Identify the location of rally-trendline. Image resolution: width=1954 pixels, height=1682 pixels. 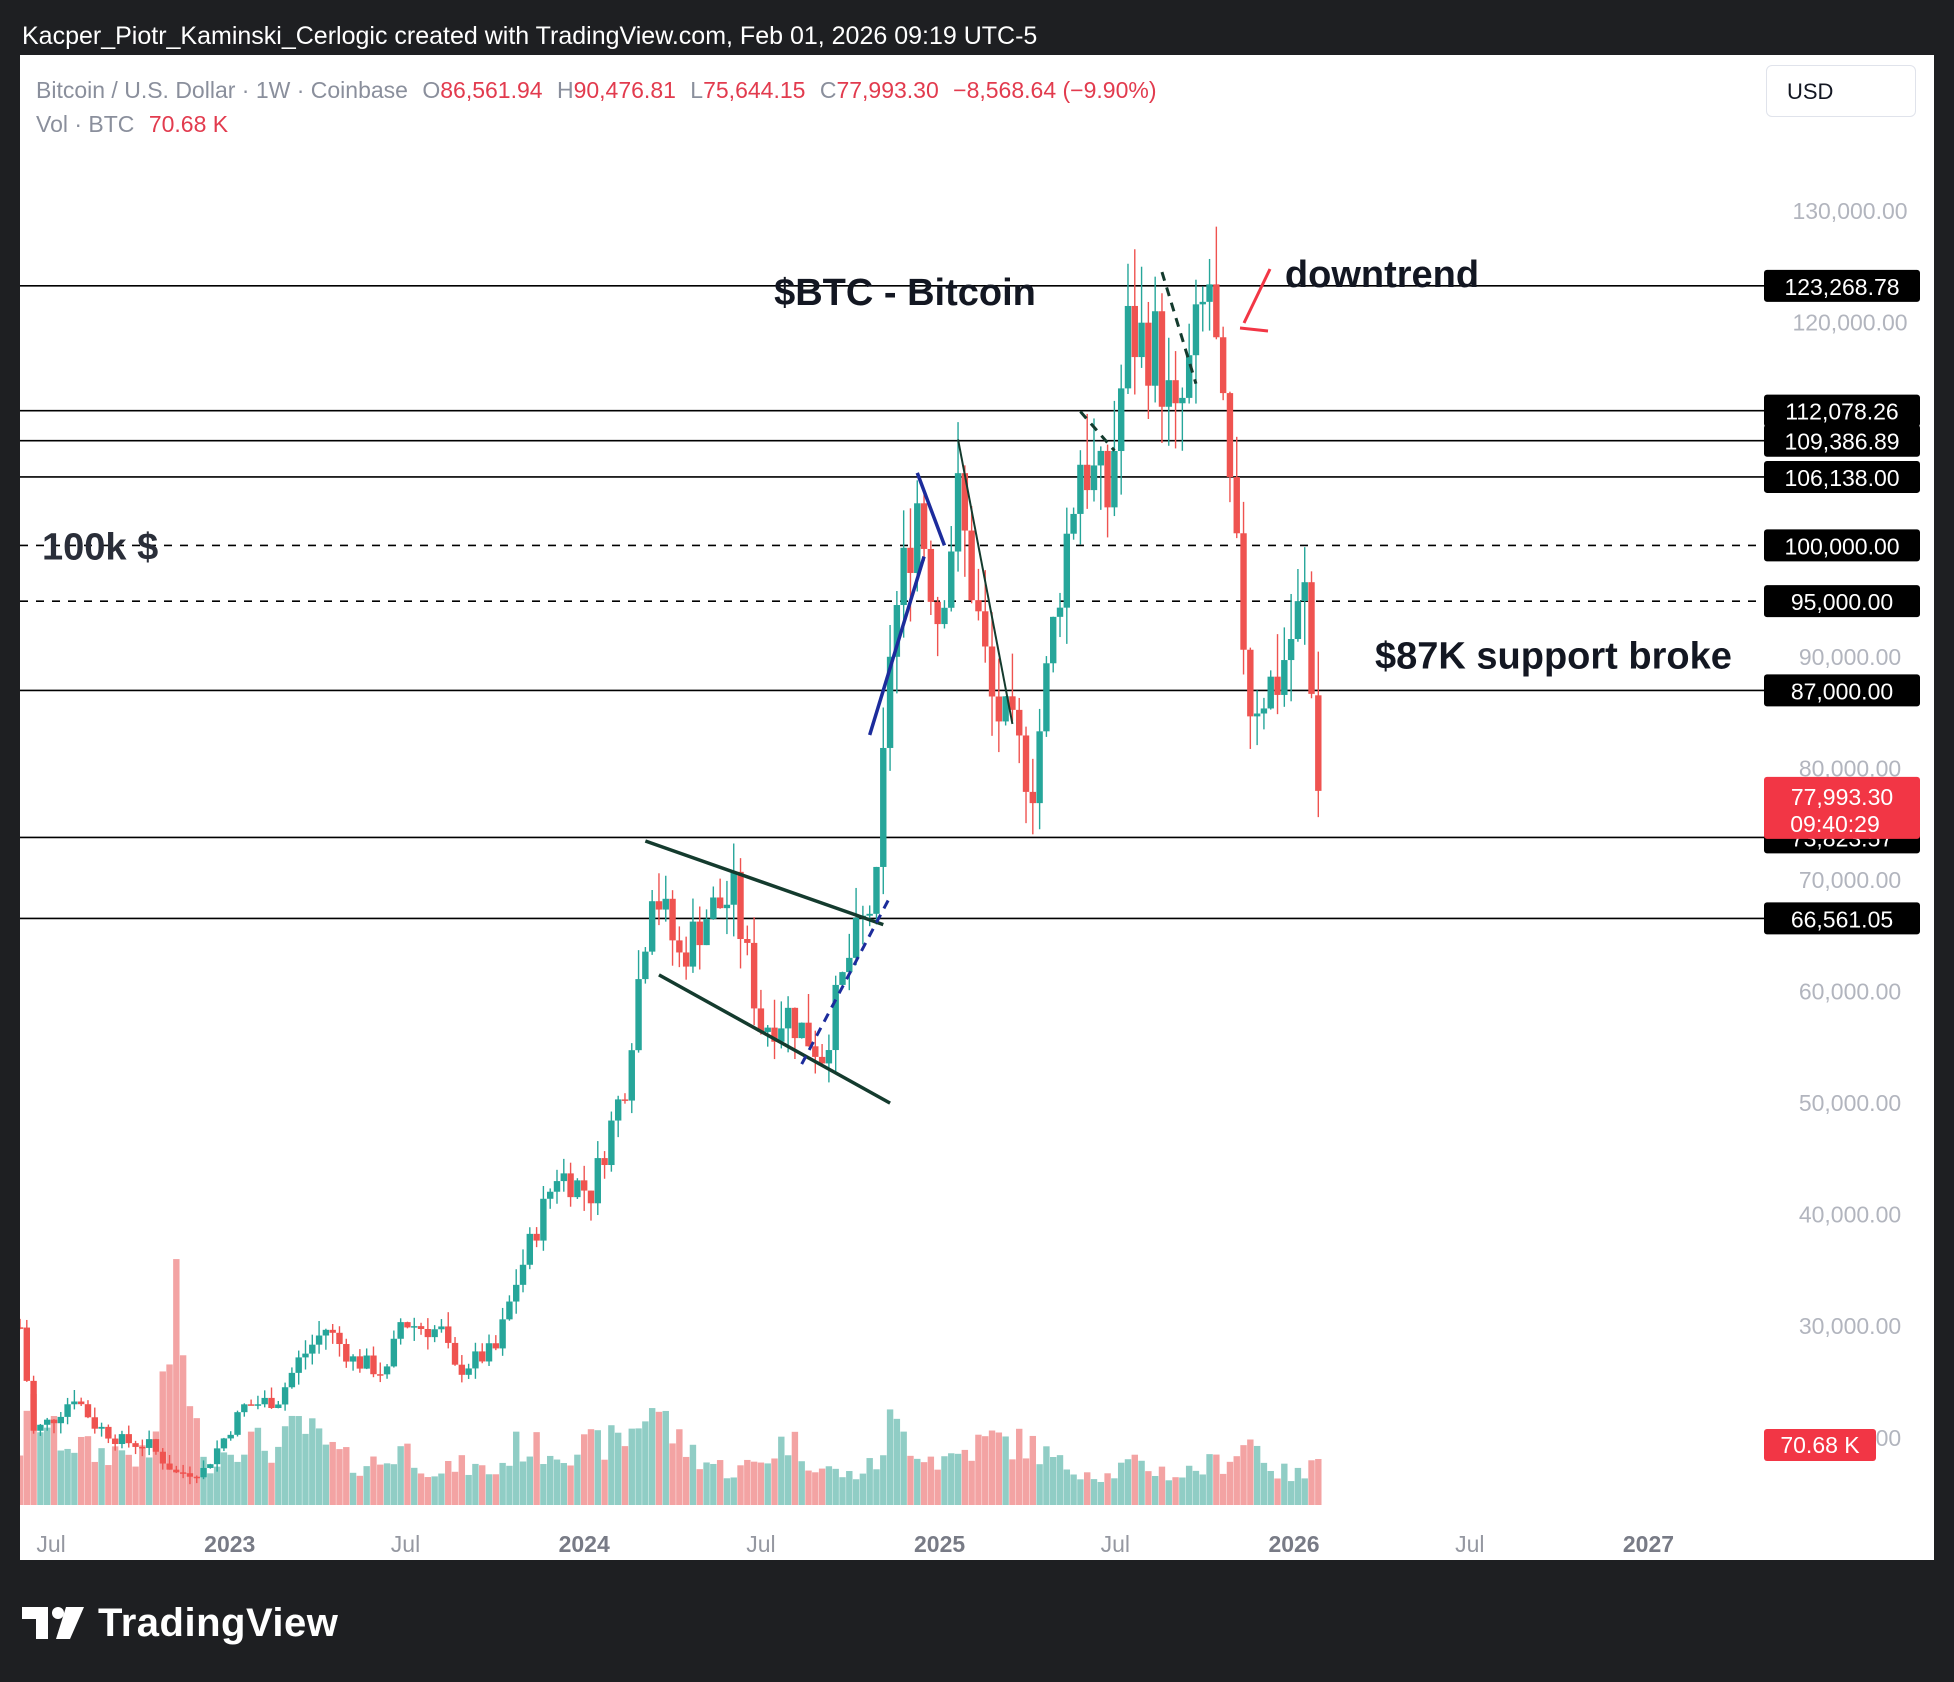
(897, 646).